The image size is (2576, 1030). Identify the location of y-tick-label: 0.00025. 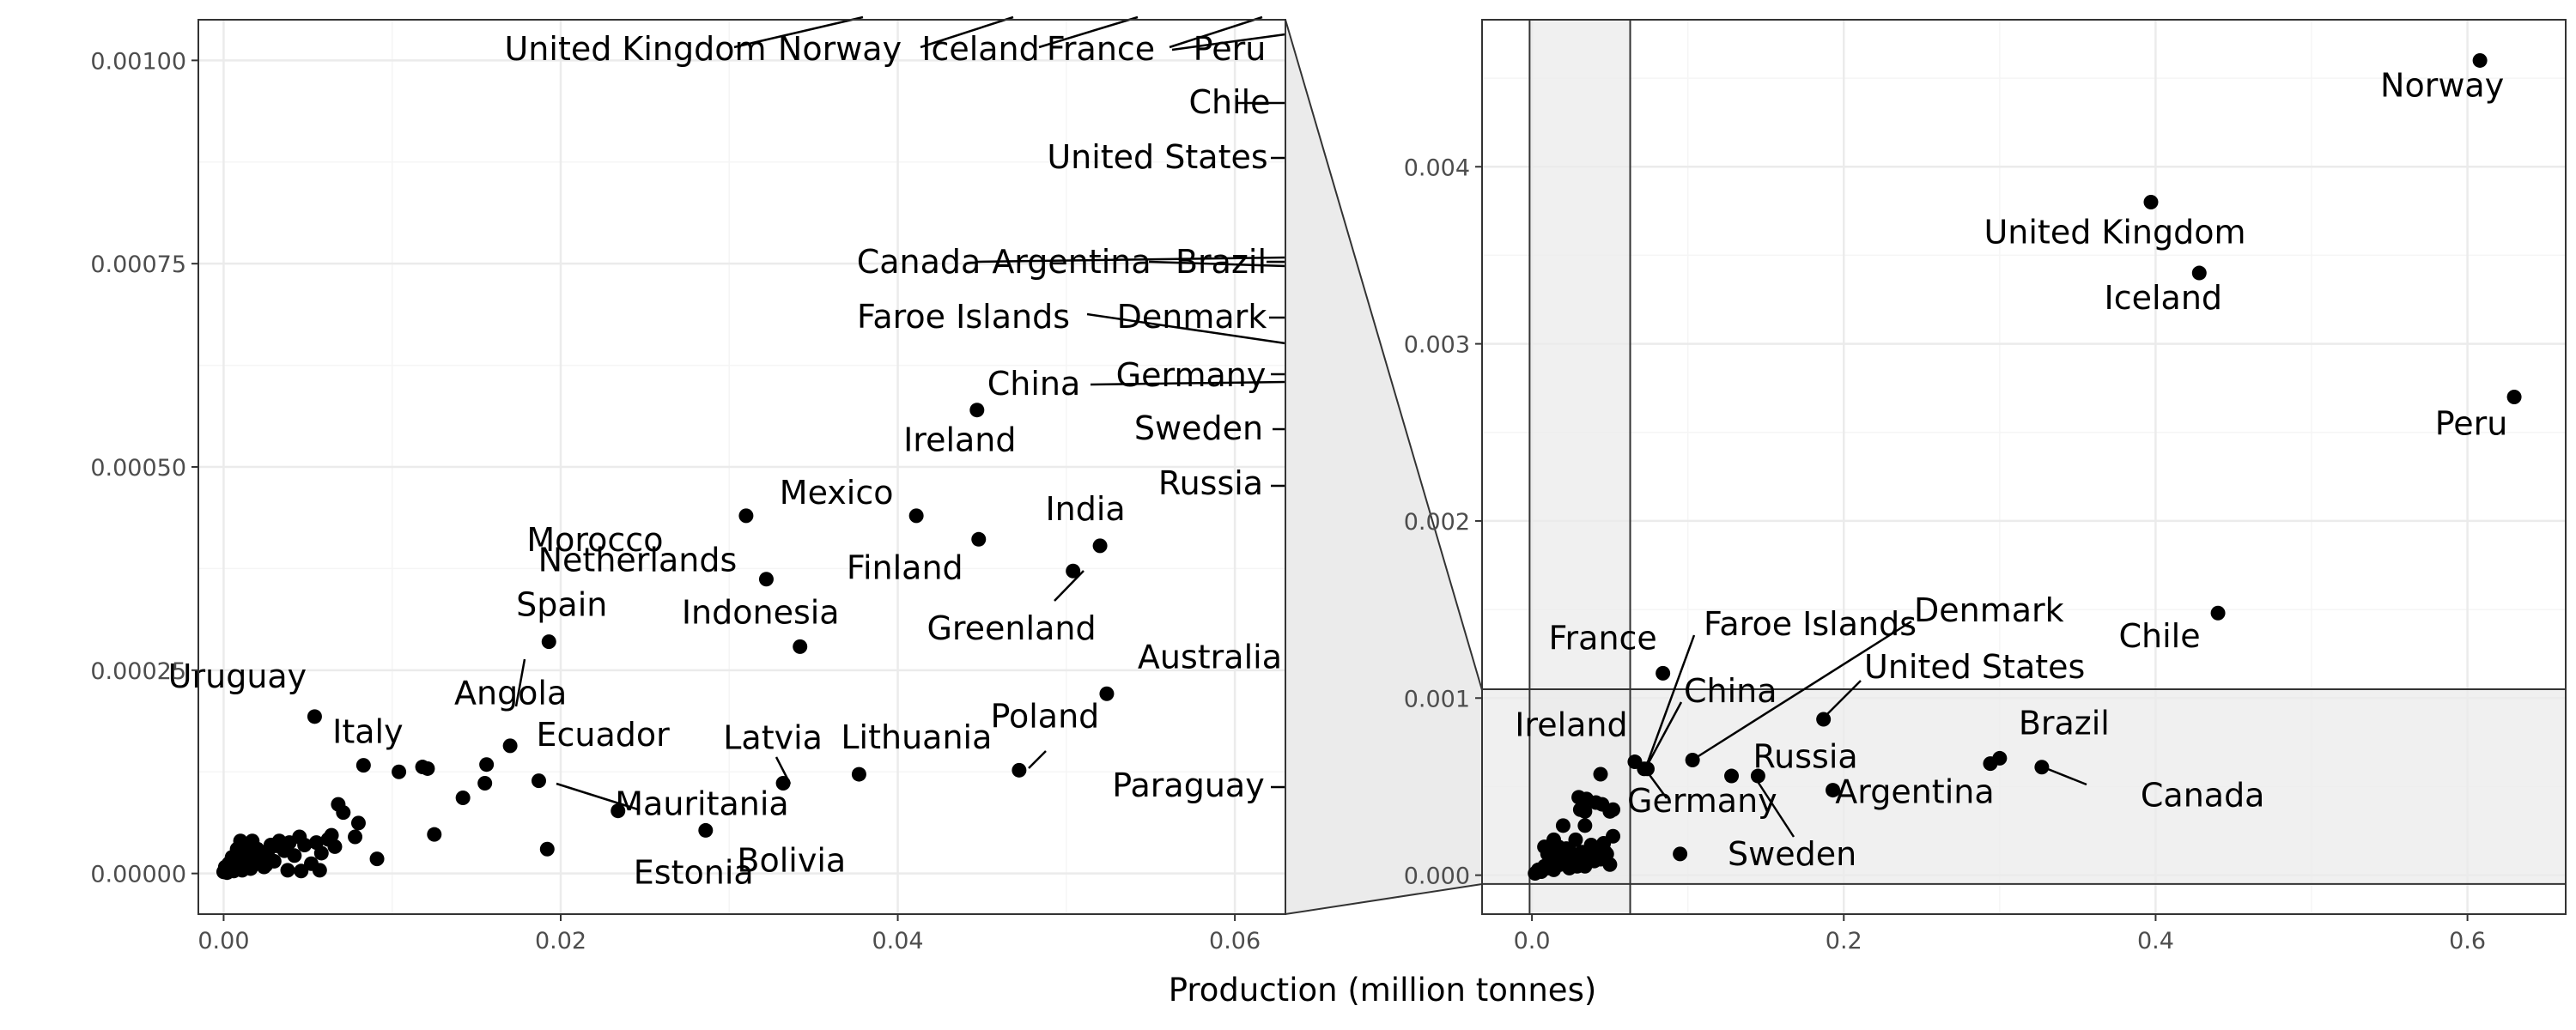
(138, 671).